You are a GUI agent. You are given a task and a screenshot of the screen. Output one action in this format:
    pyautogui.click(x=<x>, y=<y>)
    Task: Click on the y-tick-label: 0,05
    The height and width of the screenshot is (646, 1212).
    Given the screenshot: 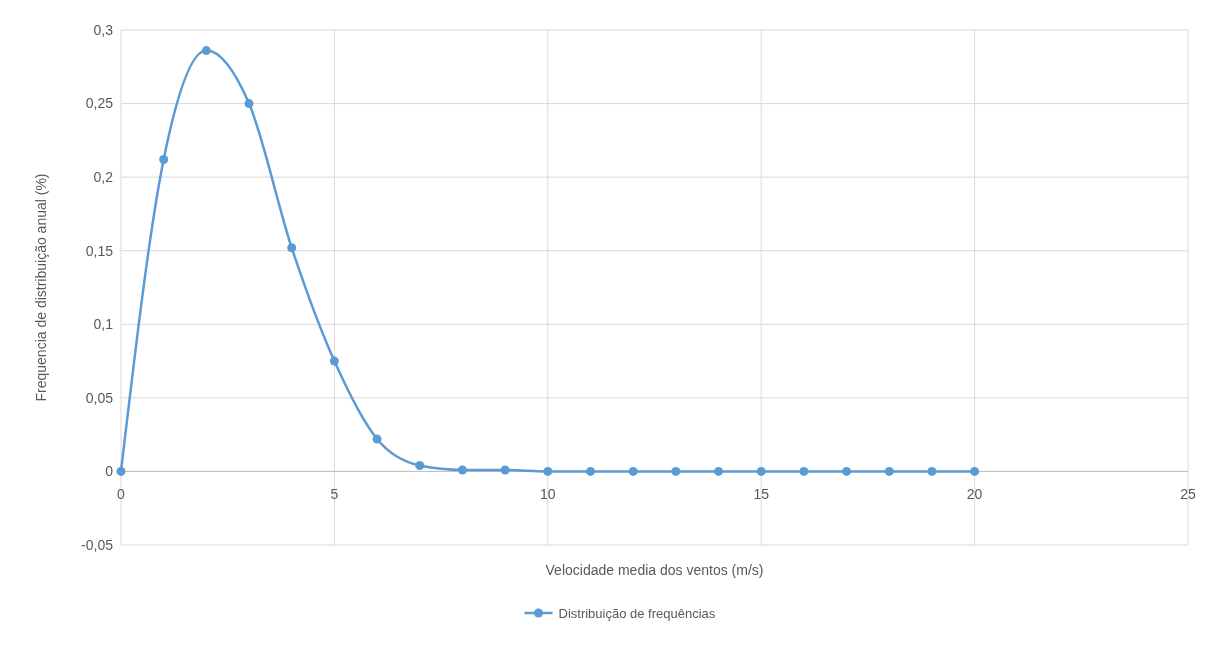 What is the action you would take?
    pyautogui.click(x=99, y=397)
    